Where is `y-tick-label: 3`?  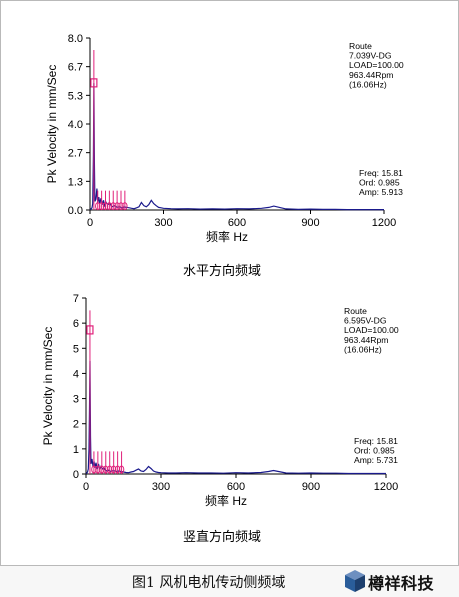 y-tick-label: 3 is located at coordinates (76, 400).